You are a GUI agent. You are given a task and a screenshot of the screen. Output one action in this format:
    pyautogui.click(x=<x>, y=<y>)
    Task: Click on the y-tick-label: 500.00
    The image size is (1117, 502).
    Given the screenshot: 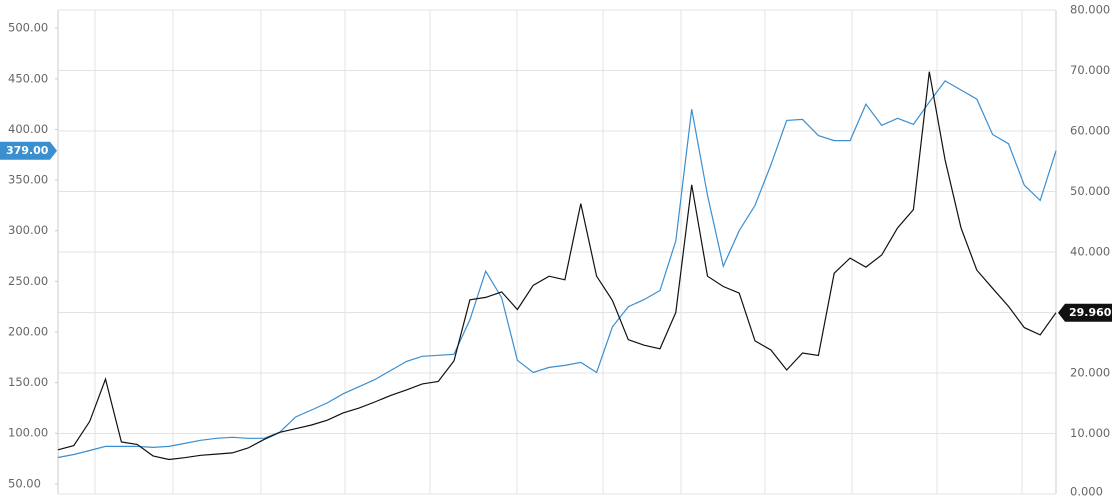 What is the action you would take?
    pyautogui.click(x=28, y=28)
    